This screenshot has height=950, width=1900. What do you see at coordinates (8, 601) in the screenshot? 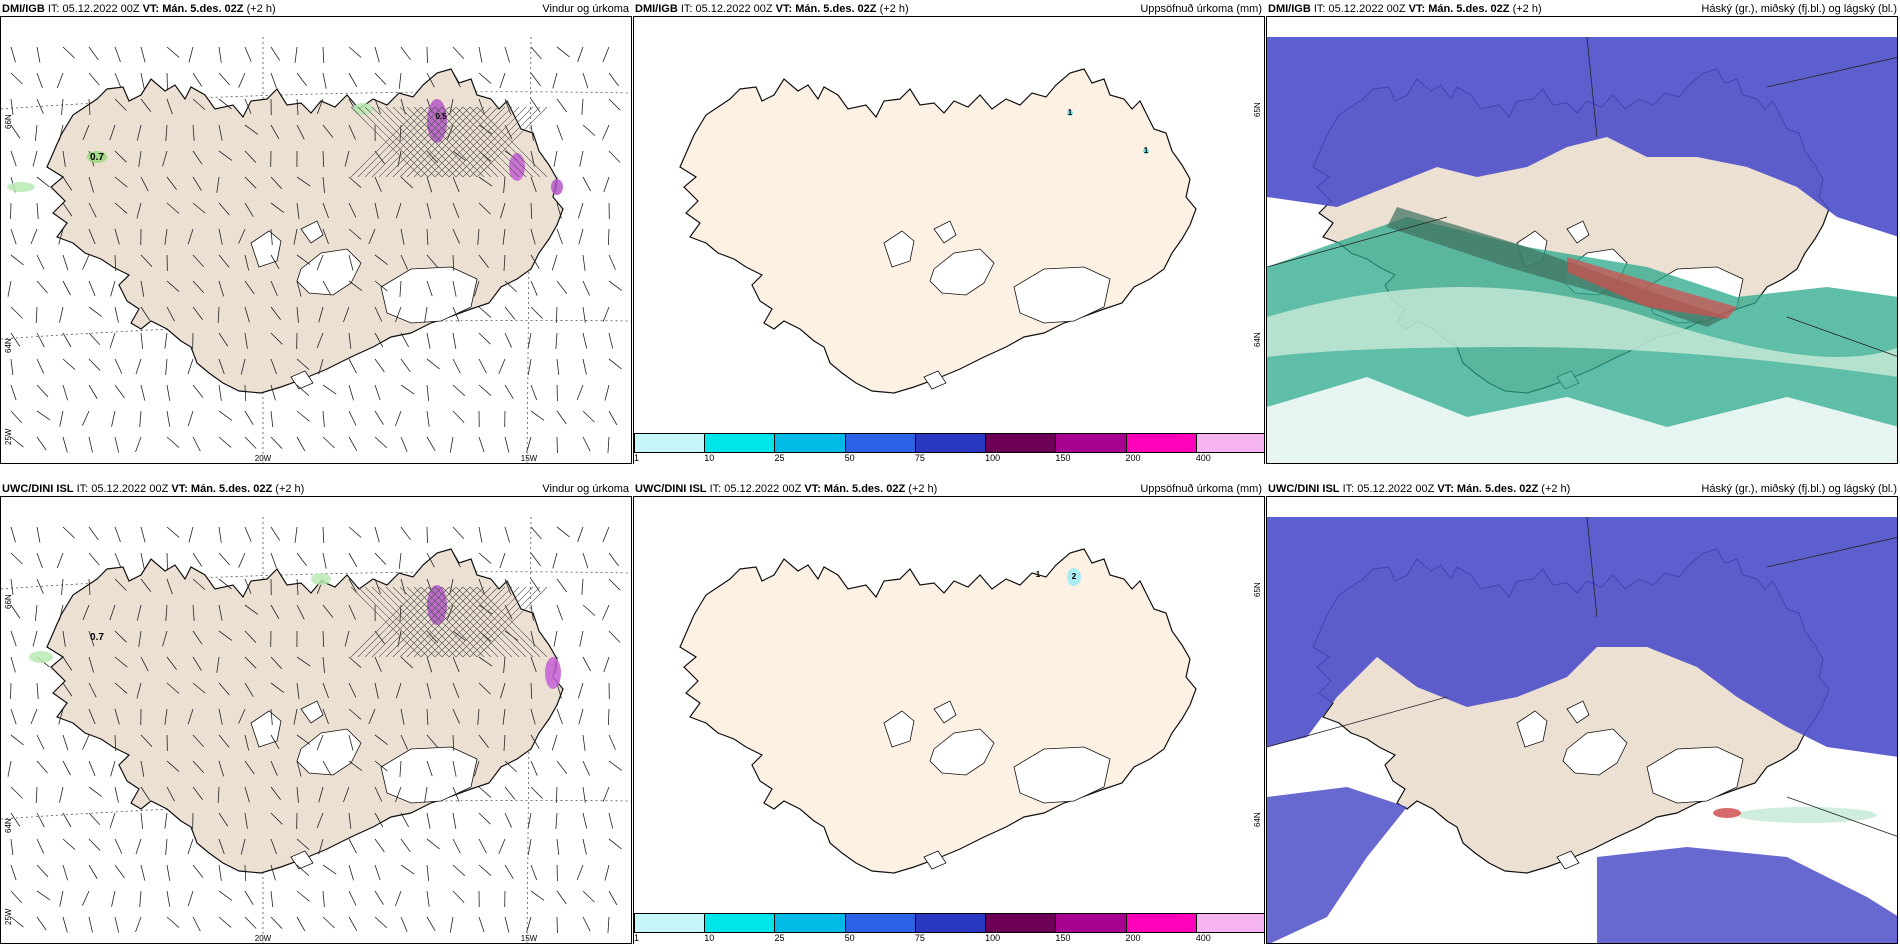
I see `lat-label: 66N` at bounding box center [8, 601].